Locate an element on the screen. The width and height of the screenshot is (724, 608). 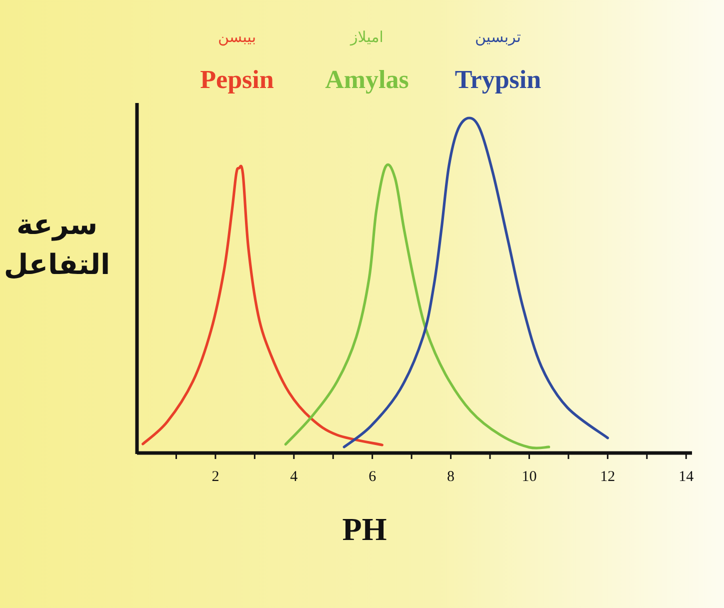
x-tick-label: 4 is located at coordinates (294, 477).